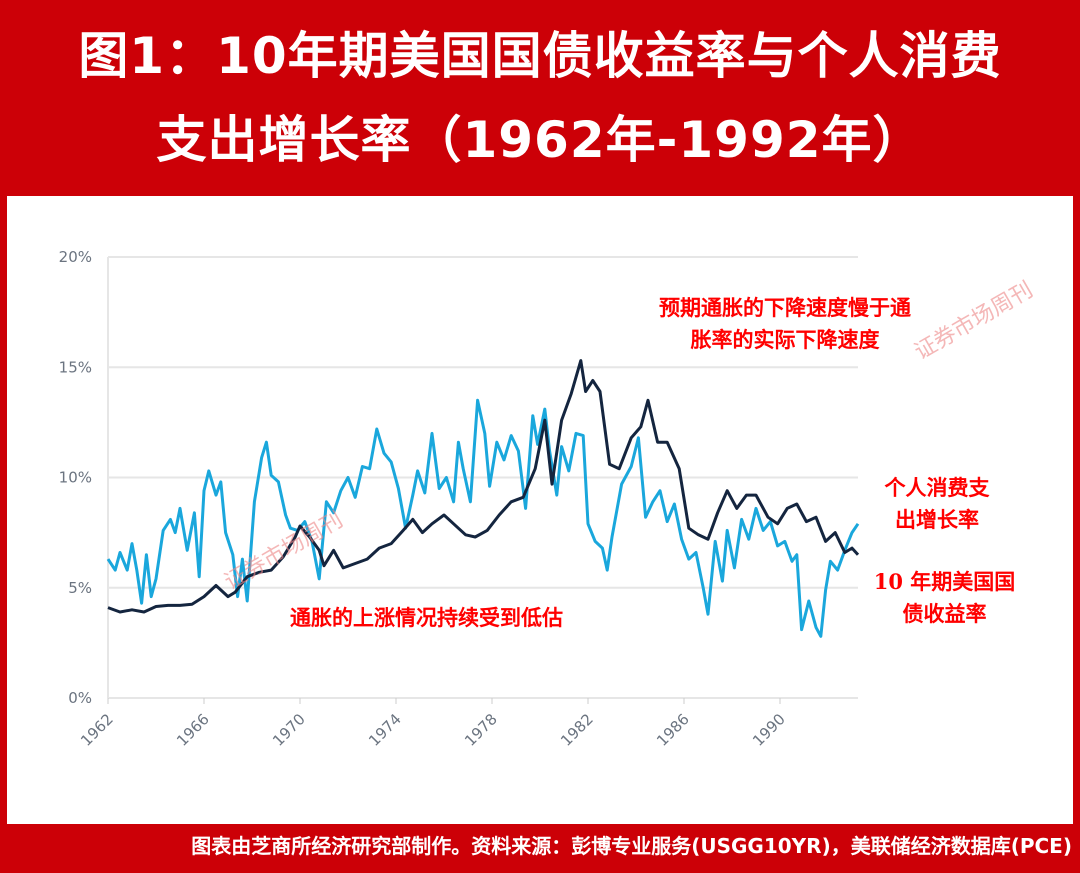 This screenshot has height=873, width=1080. Describe the element at coordinates (75, 367) in the screenshot. I see `y-tick-label: 15%` at that location.